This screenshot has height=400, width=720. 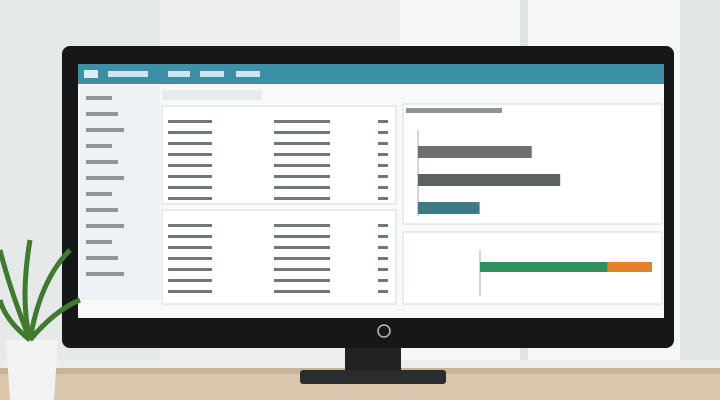 What do you see at coordinates (128, 74) in the screenshot?
I see `app-name` at bounding box center [128, 74].